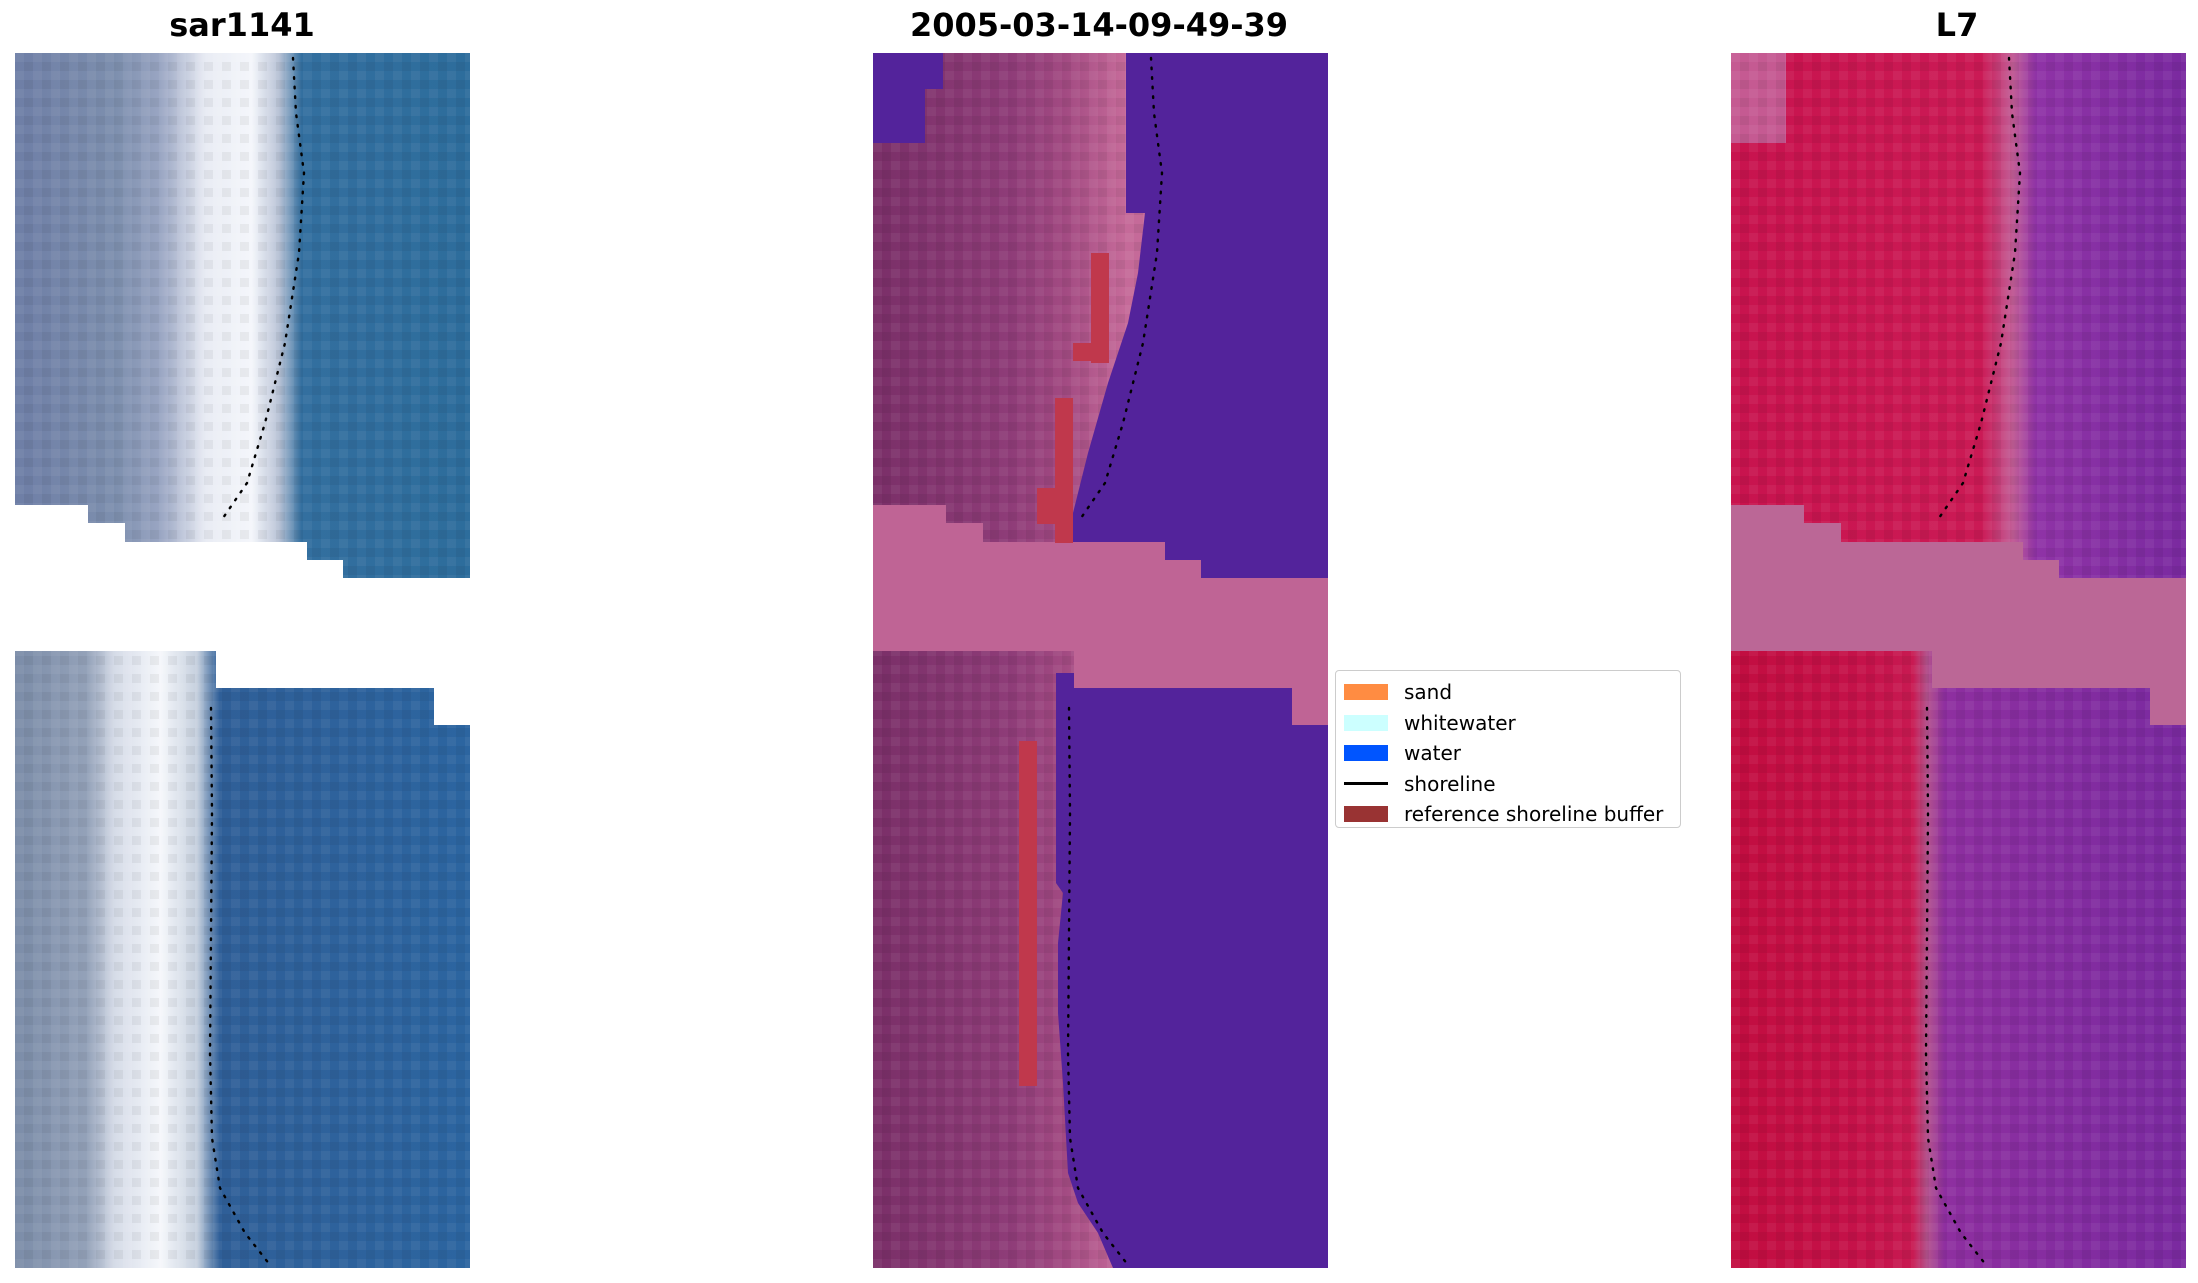  Describe the element at coordinates (1508, 692) in the screenshot. I see `legend-item-sand: sand` at that location.